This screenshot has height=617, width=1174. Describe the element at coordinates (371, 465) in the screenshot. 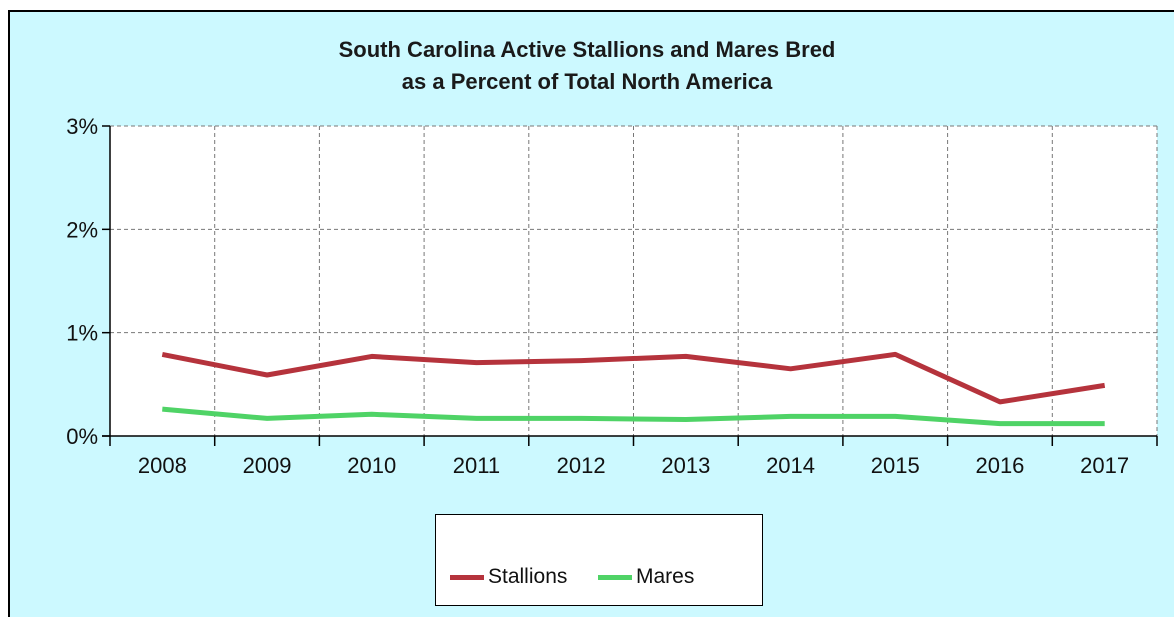

I see `x-tick-label: 2010` at that location.